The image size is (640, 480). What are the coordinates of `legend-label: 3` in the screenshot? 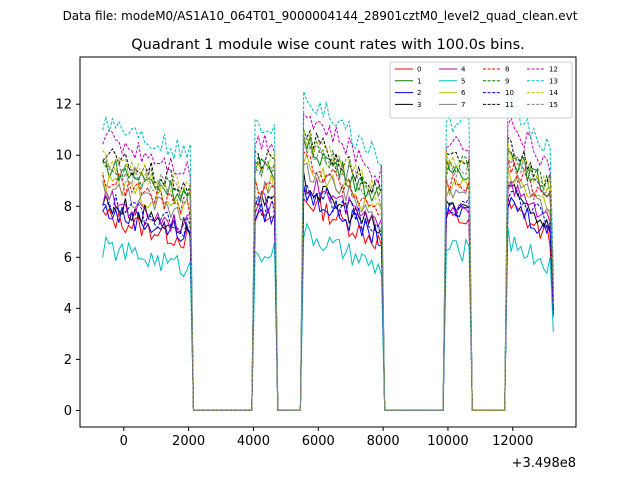 It's located at (419, 105).